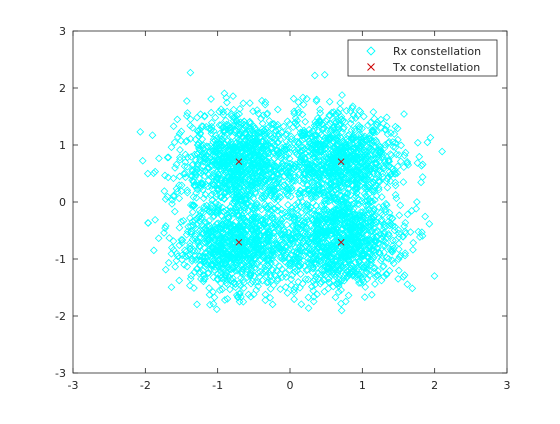  I want to click on legend: Rx constellation Tx constellation, so click(422, 58).